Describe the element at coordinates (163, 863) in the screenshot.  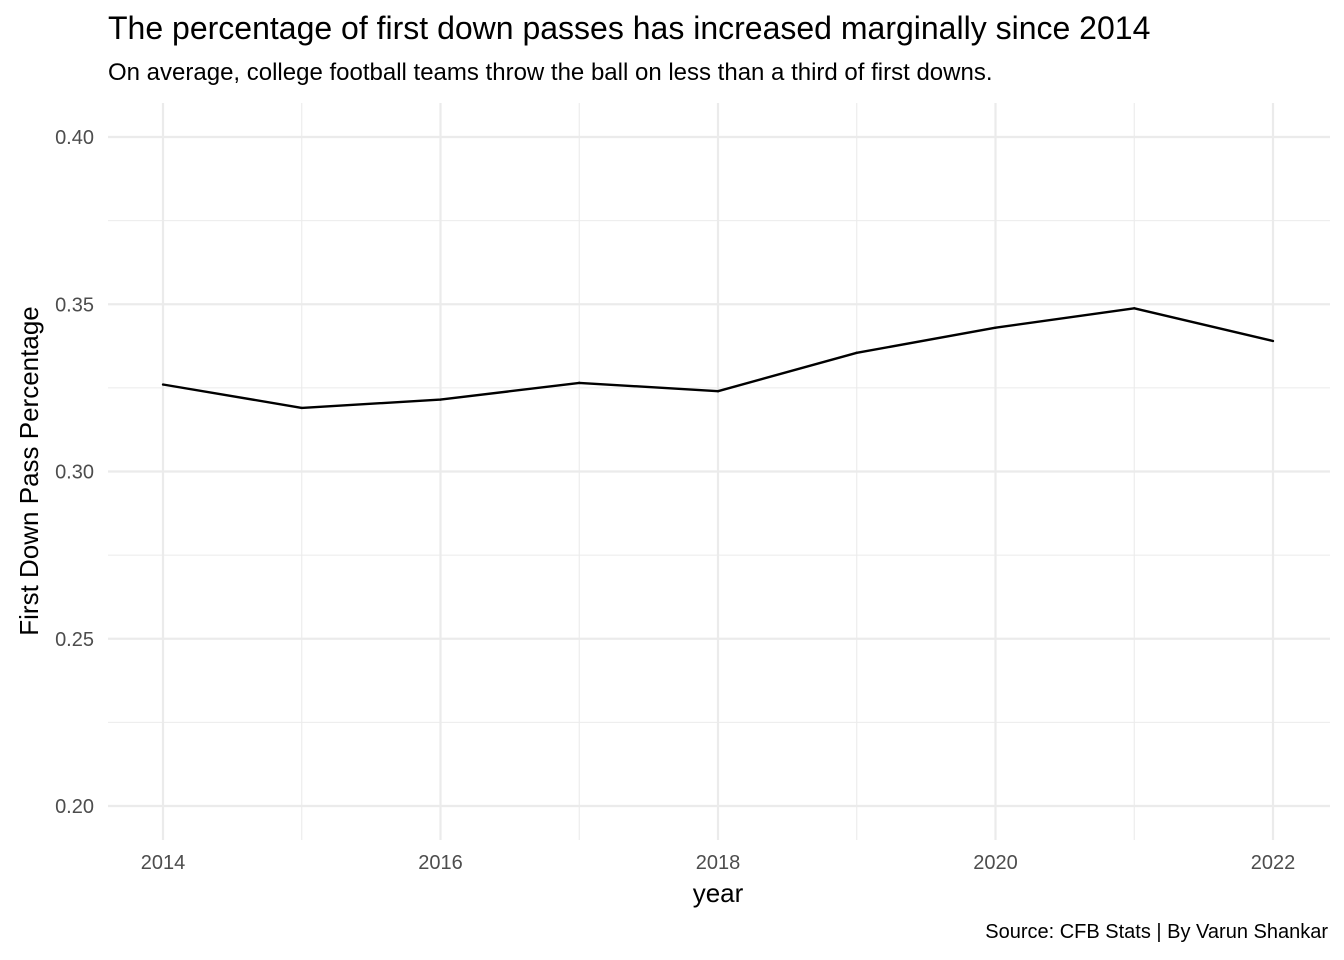
I see `x-tick-label: 2014` at that location.